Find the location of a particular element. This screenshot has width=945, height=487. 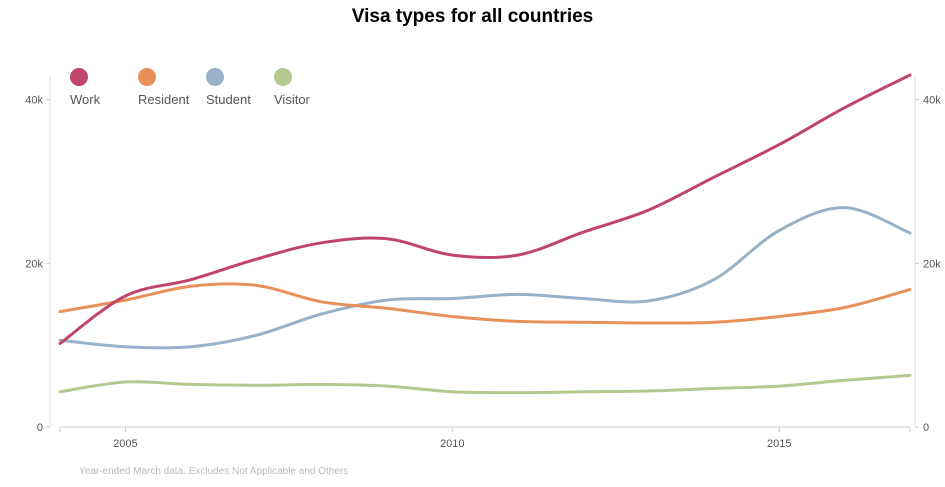

y-tick-label-right: 0 is located at coordinates (926, 428).